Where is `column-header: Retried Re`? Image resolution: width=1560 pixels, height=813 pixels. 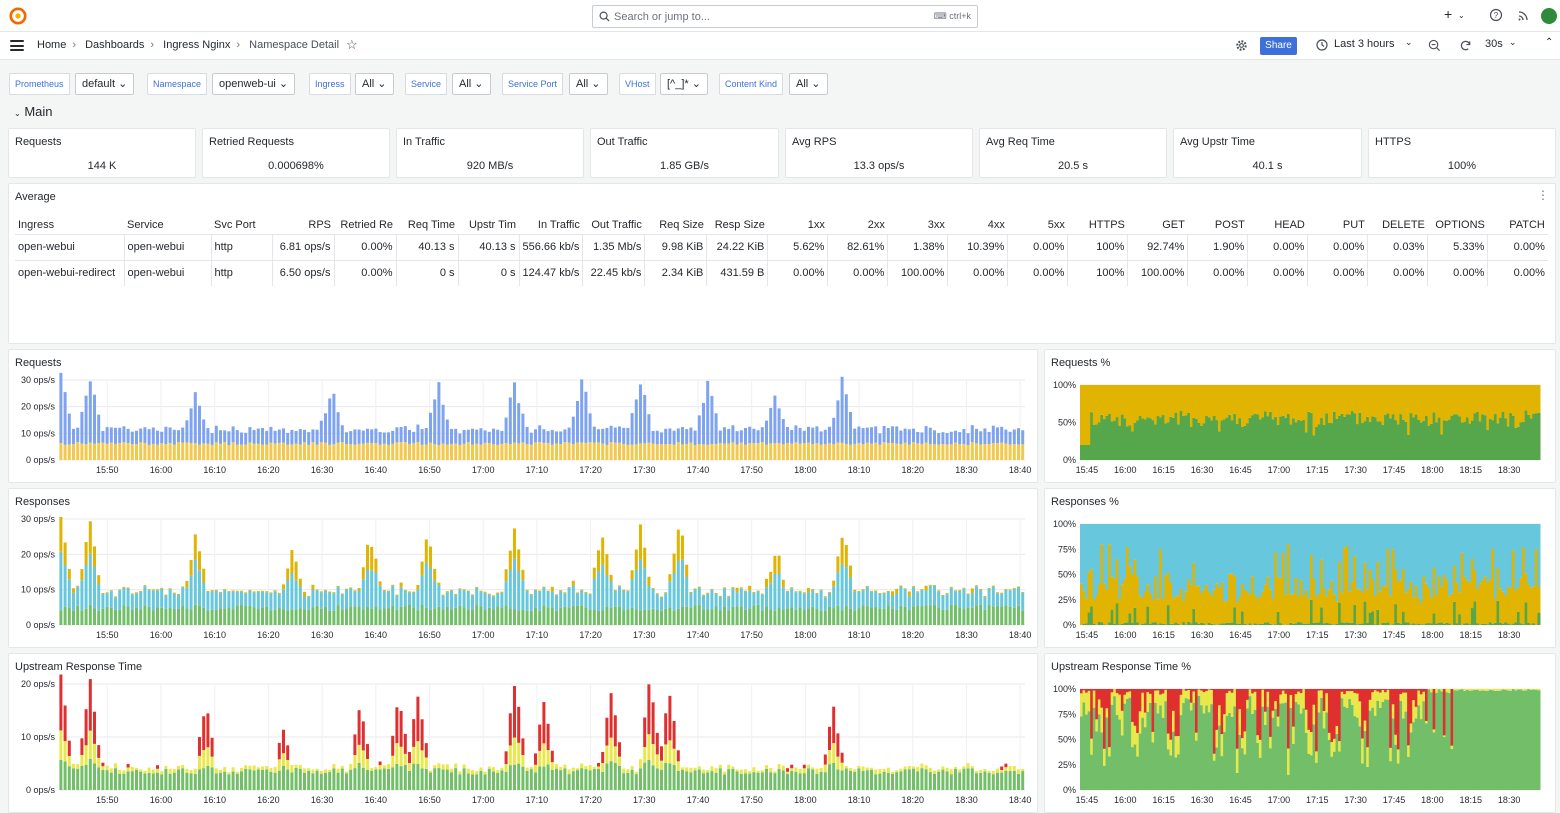 column-header: Retried Re is located at coordinates (366, 224).